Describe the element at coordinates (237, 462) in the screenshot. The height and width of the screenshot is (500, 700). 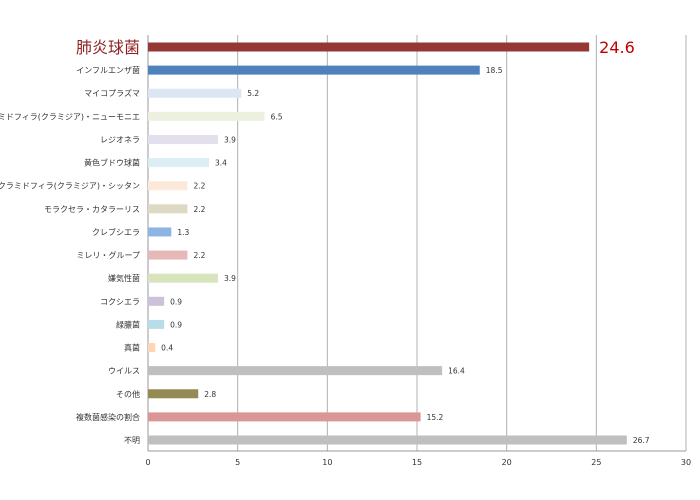
I see `x-tick-label: 5` at that location.